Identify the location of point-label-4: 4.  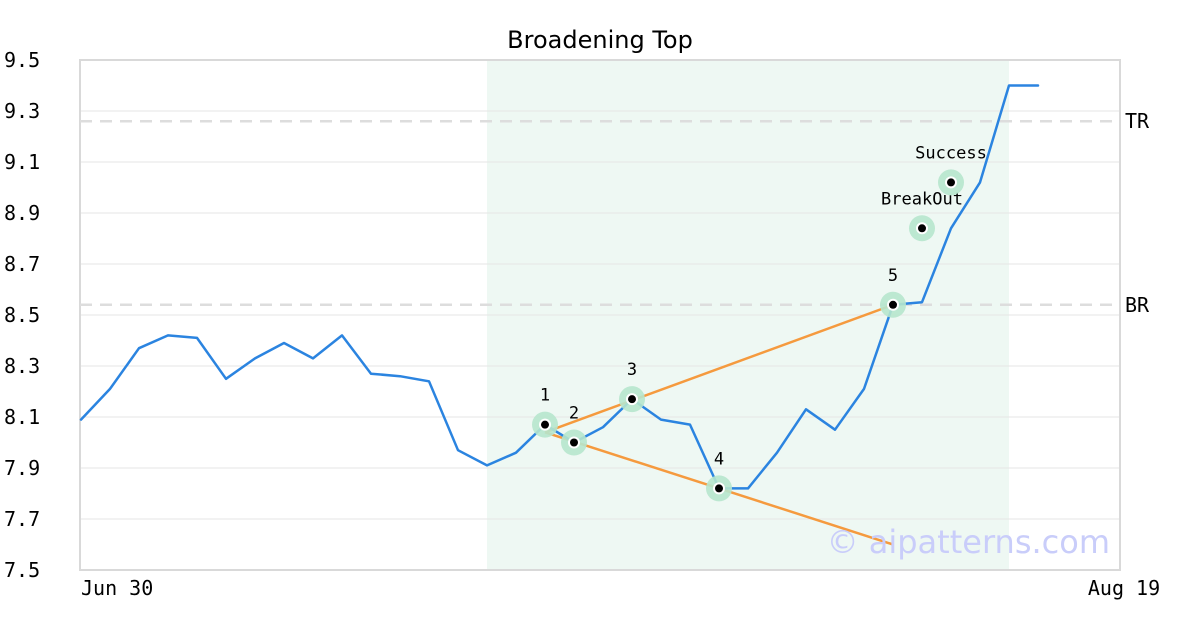
(719, 459).